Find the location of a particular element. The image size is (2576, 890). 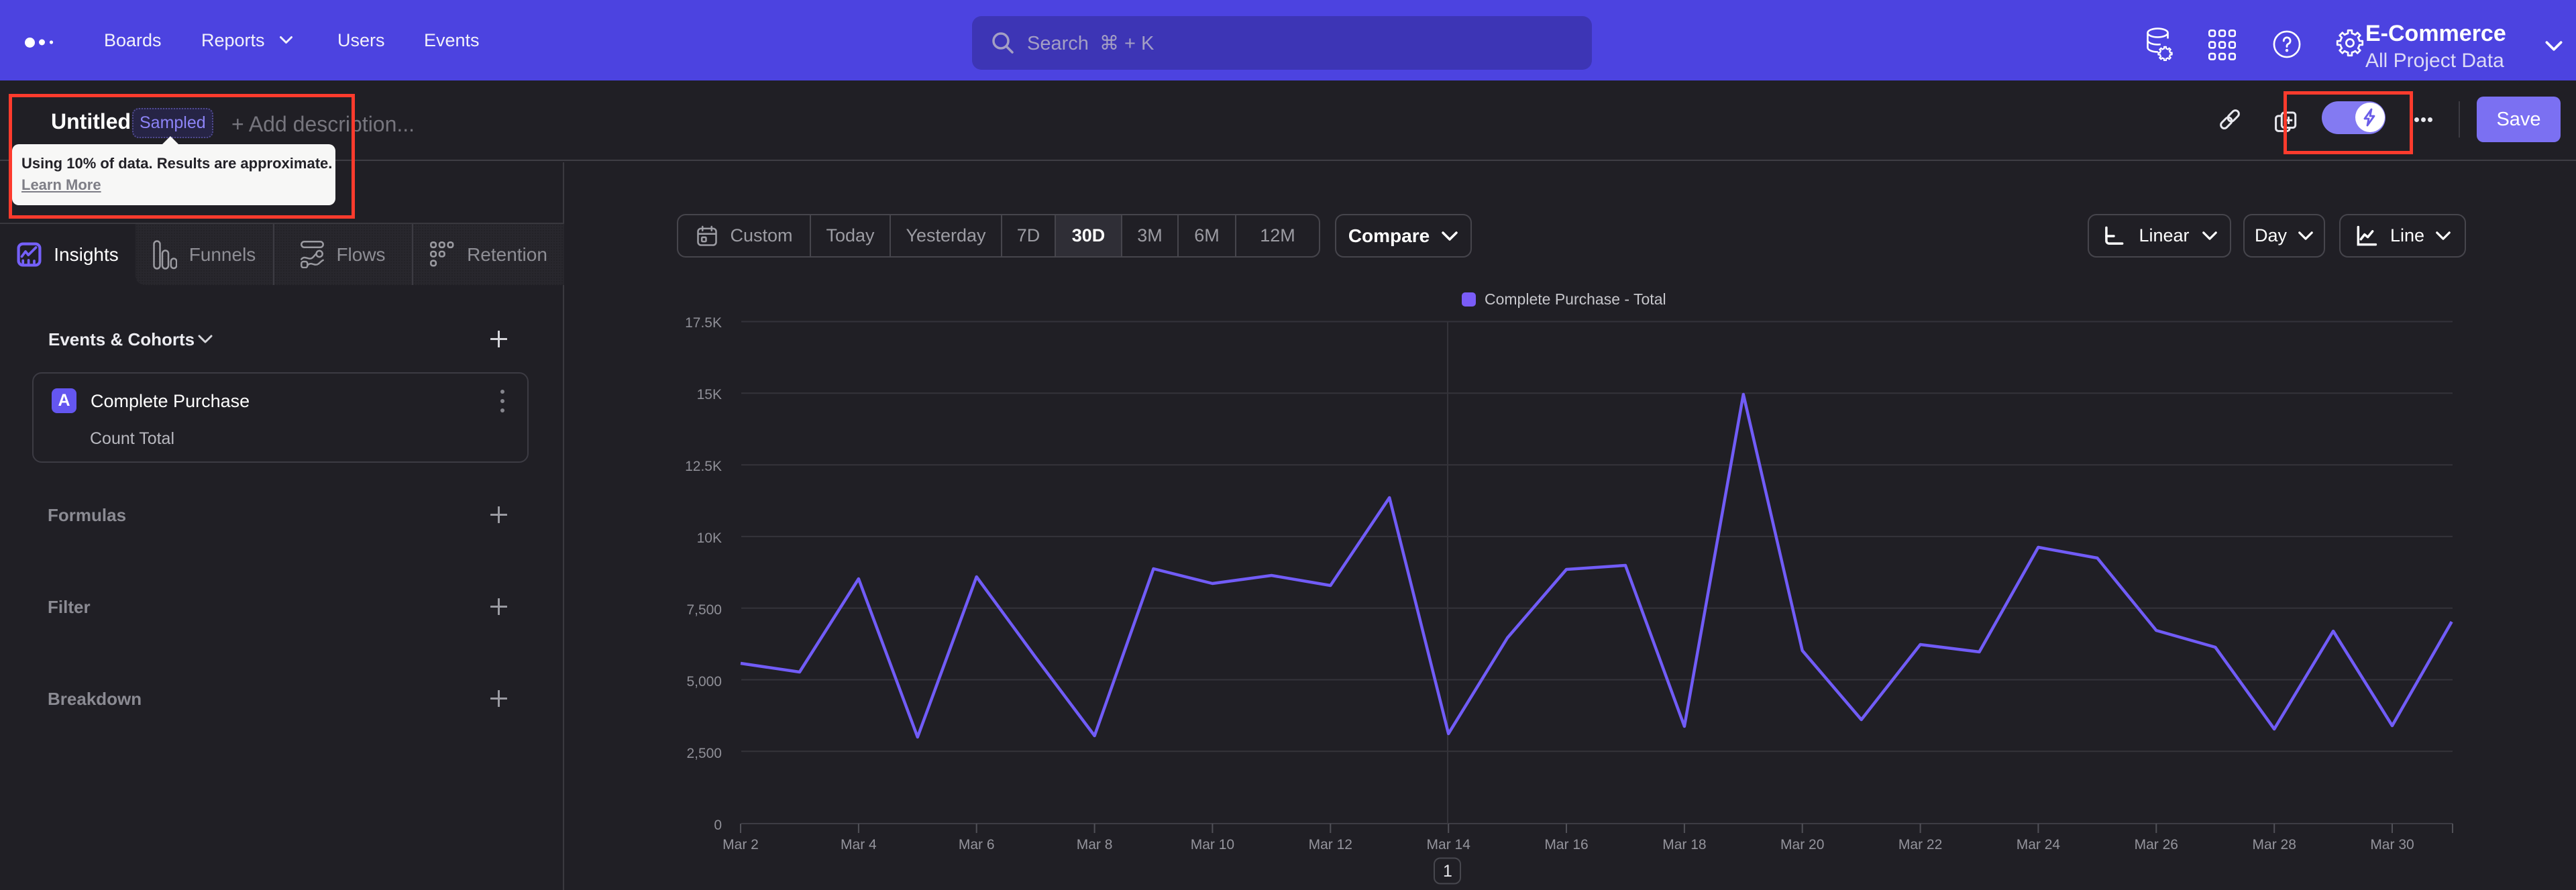

svg-text: 5,000 is located at coordinates (704, 681).